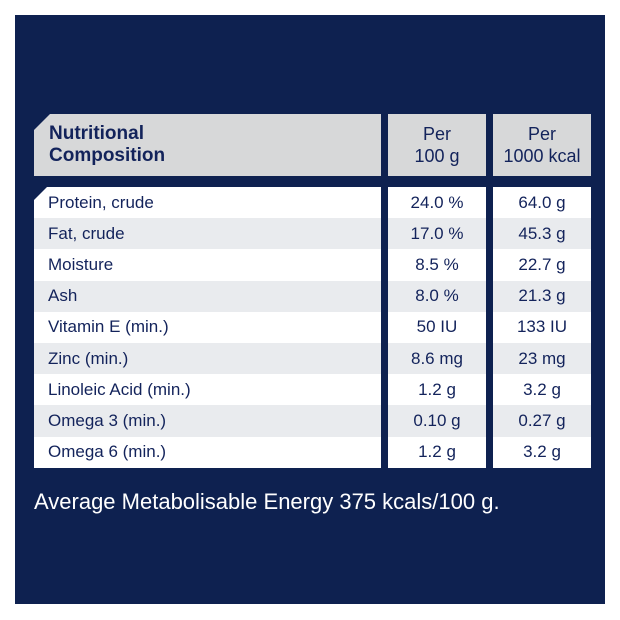 The height and width of the screenshot is (620, 620). I want to click on table-row: Fat, crude 17.0 % 45.3 g, so click(312, 234).